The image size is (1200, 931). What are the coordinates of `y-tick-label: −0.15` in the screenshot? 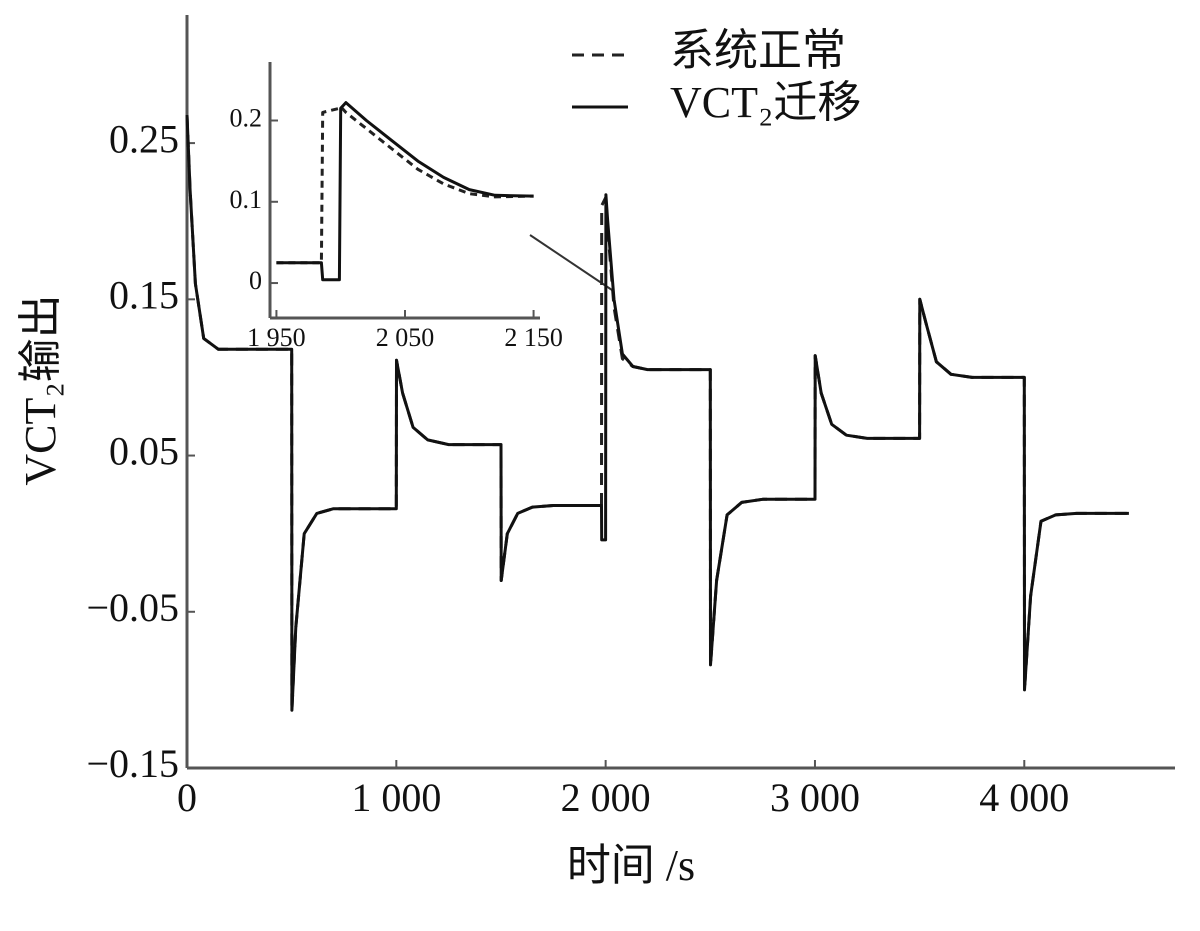 It's located at (132, 763).